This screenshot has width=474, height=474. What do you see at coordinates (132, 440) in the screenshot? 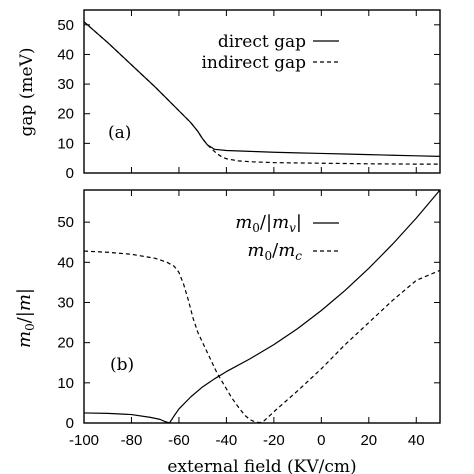
I see `x-tick-label: -80` at bounding box center [132, 440].